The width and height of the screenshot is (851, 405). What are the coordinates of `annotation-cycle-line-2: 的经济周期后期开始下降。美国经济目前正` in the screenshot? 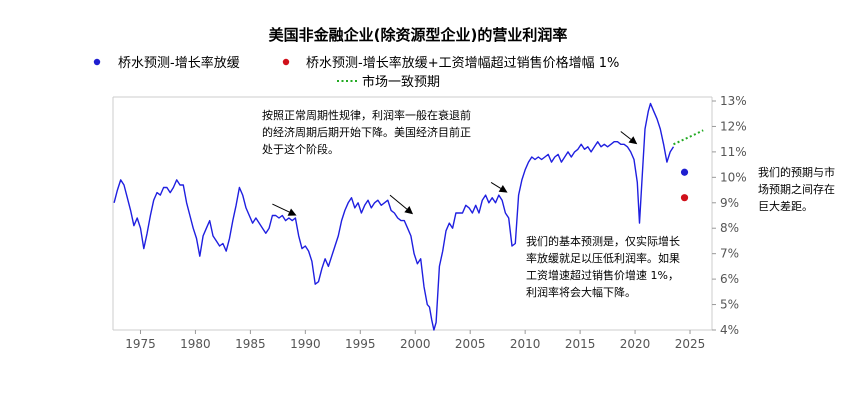 It's located at (366, 132).